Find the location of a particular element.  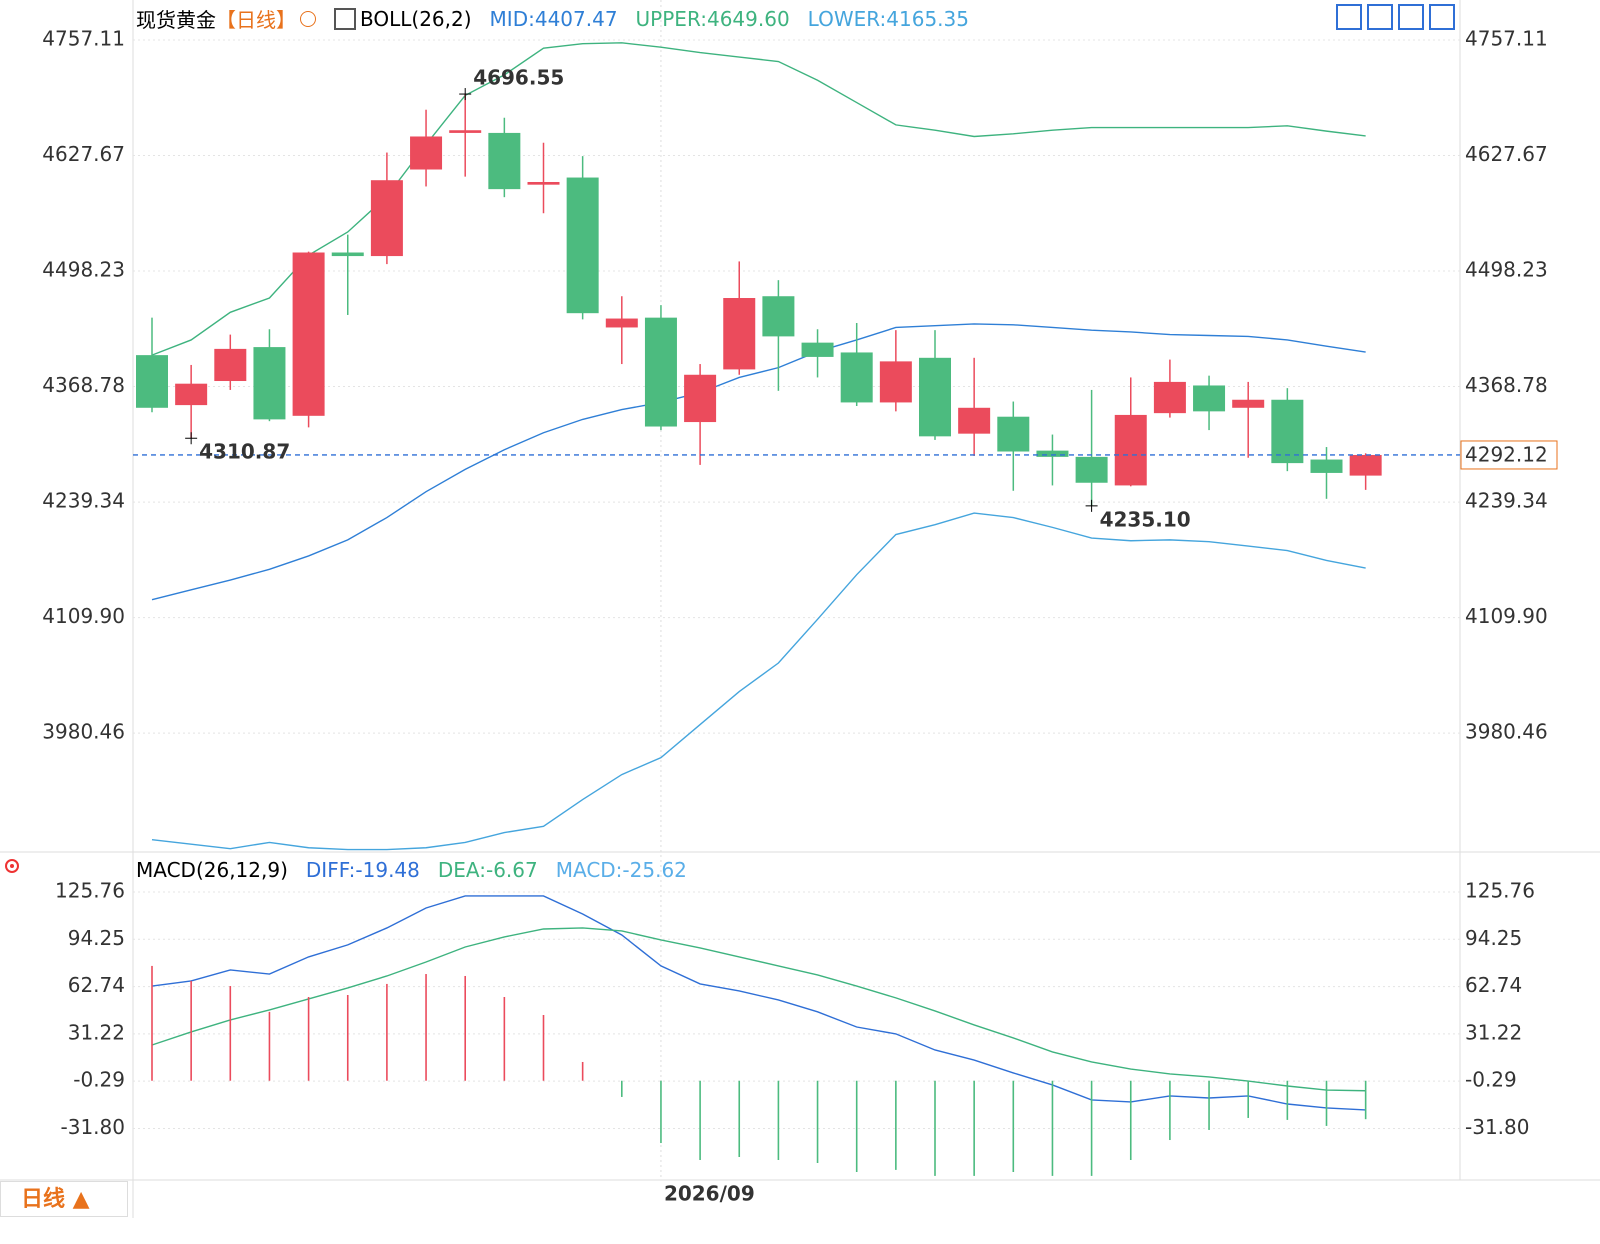

y-tick-label: 4109.90 is located at coordinates (83, 616).